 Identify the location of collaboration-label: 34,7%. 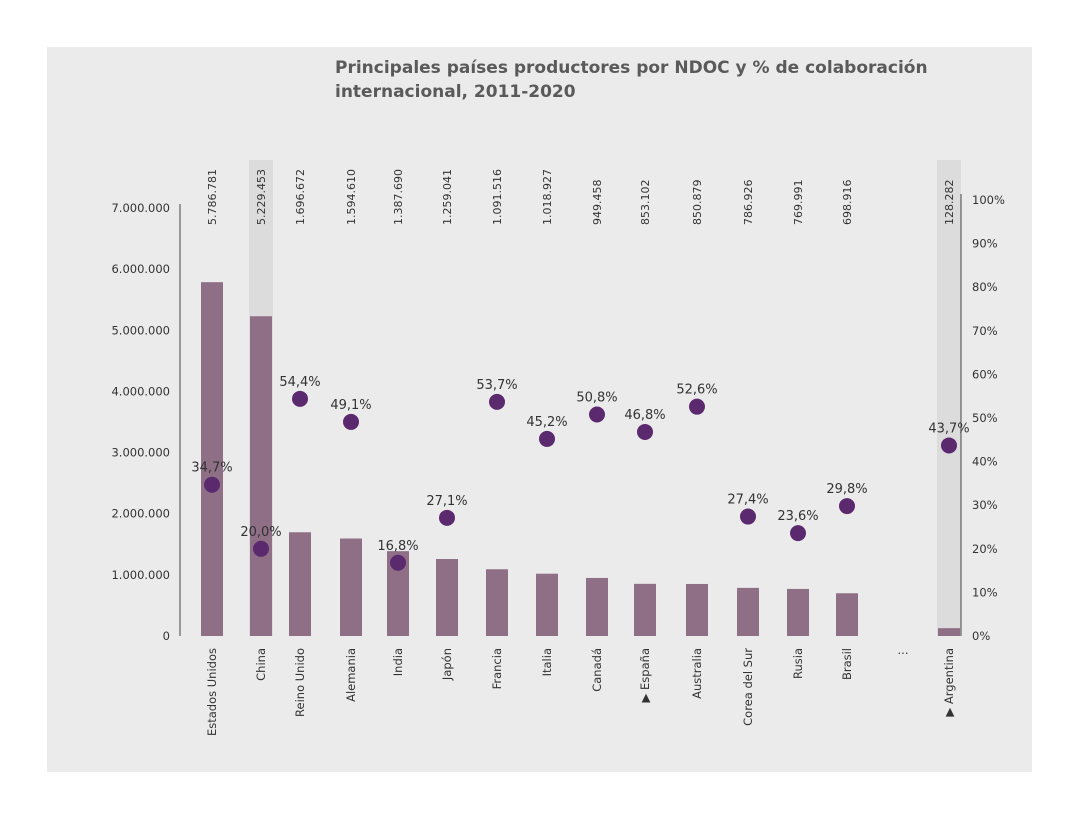
(211, 468).